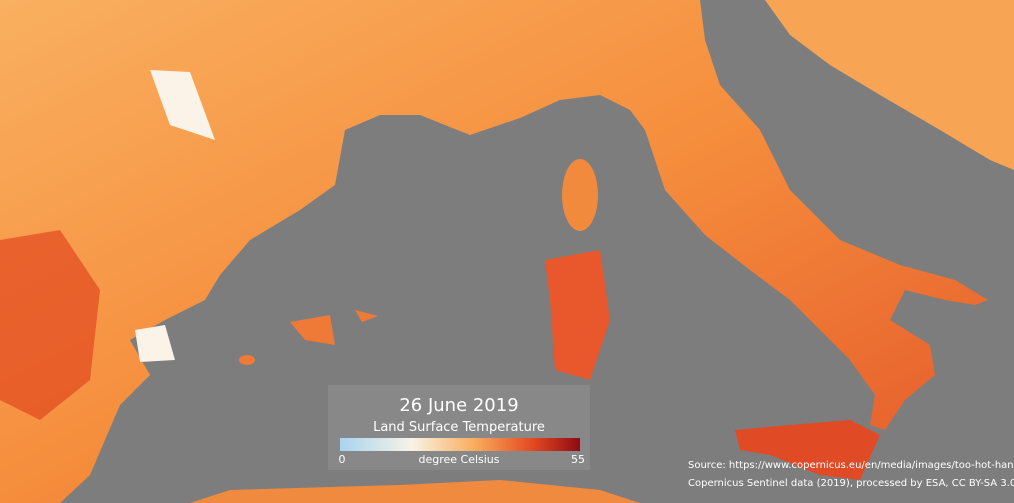  Describe the element at coordinates (458, 405) in the screenshot. I see `date: 26 June 2019` at that location.